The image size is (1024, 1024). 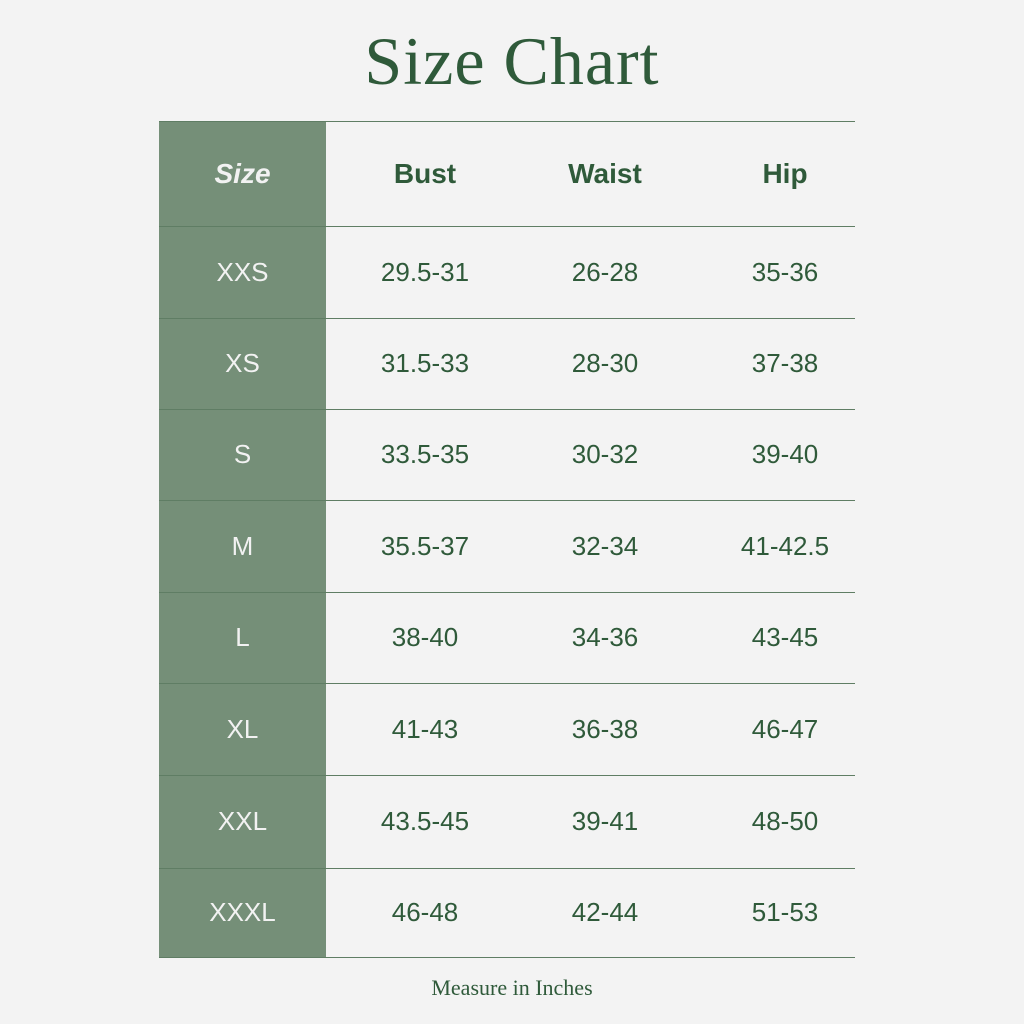 What do you see at coordinates (242, 454) in the screenshot?
I see `cell-size: S` at bounding box center [242, 454].